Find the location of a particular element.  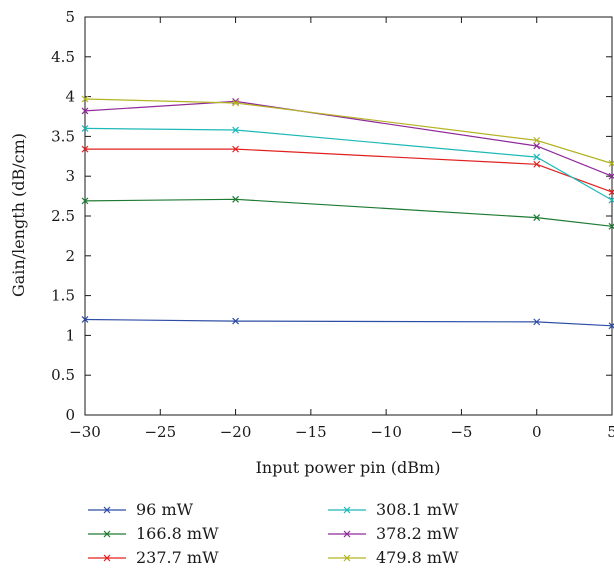

legend-label: 308.1 mW is located at coordinates (417, 509).